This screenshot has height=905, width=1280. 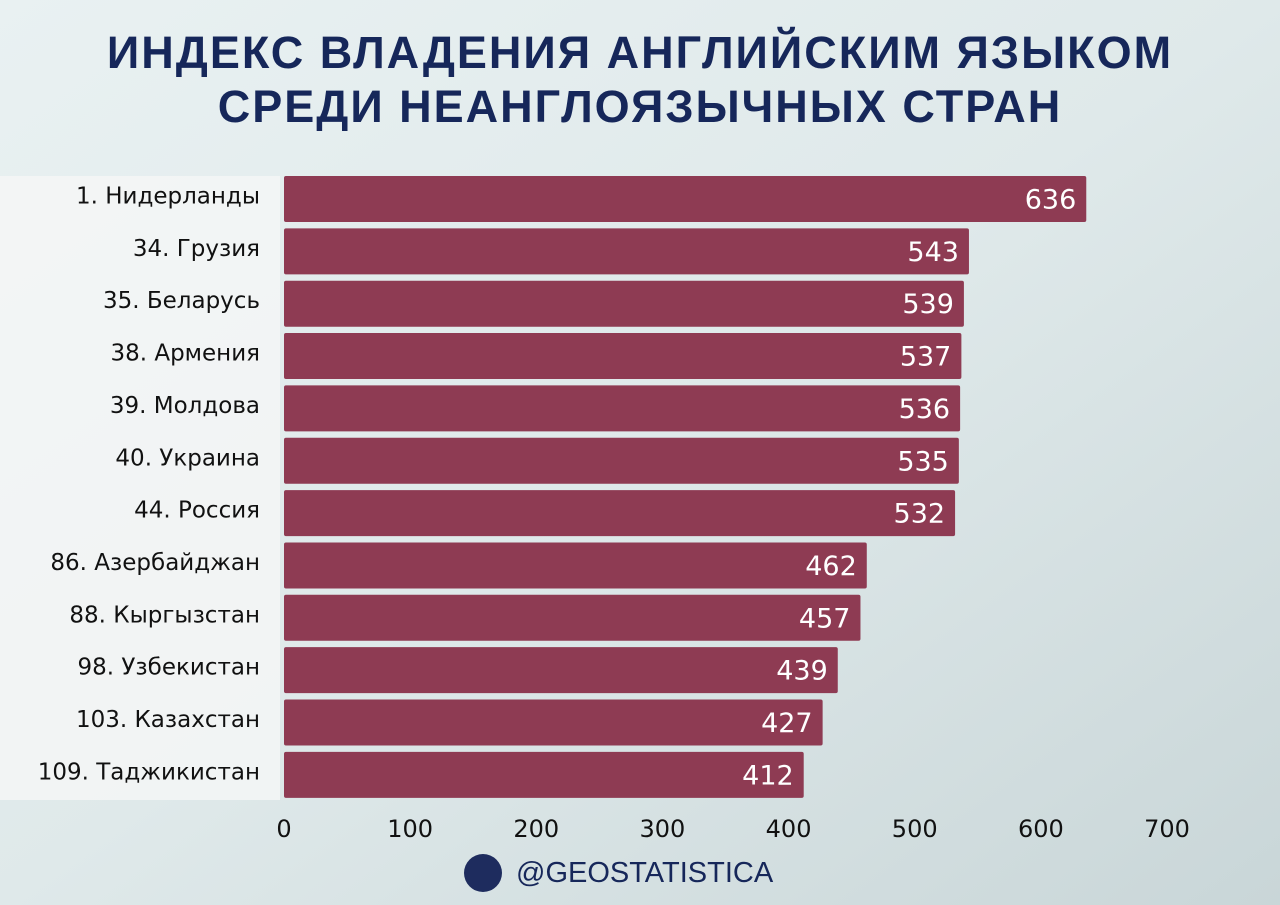 I want to click on y-tick-label: 40. Украина, so click(x=187, y=458).